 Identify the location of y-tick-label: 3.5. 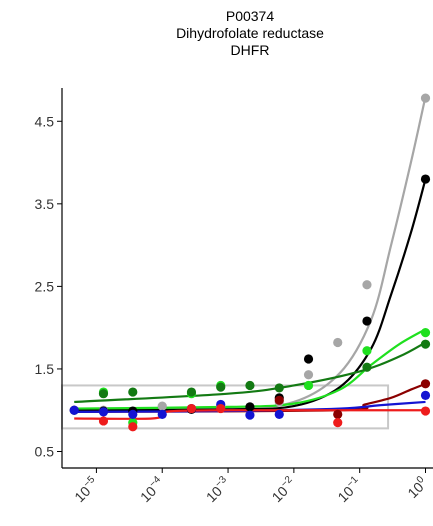
(45, 204).